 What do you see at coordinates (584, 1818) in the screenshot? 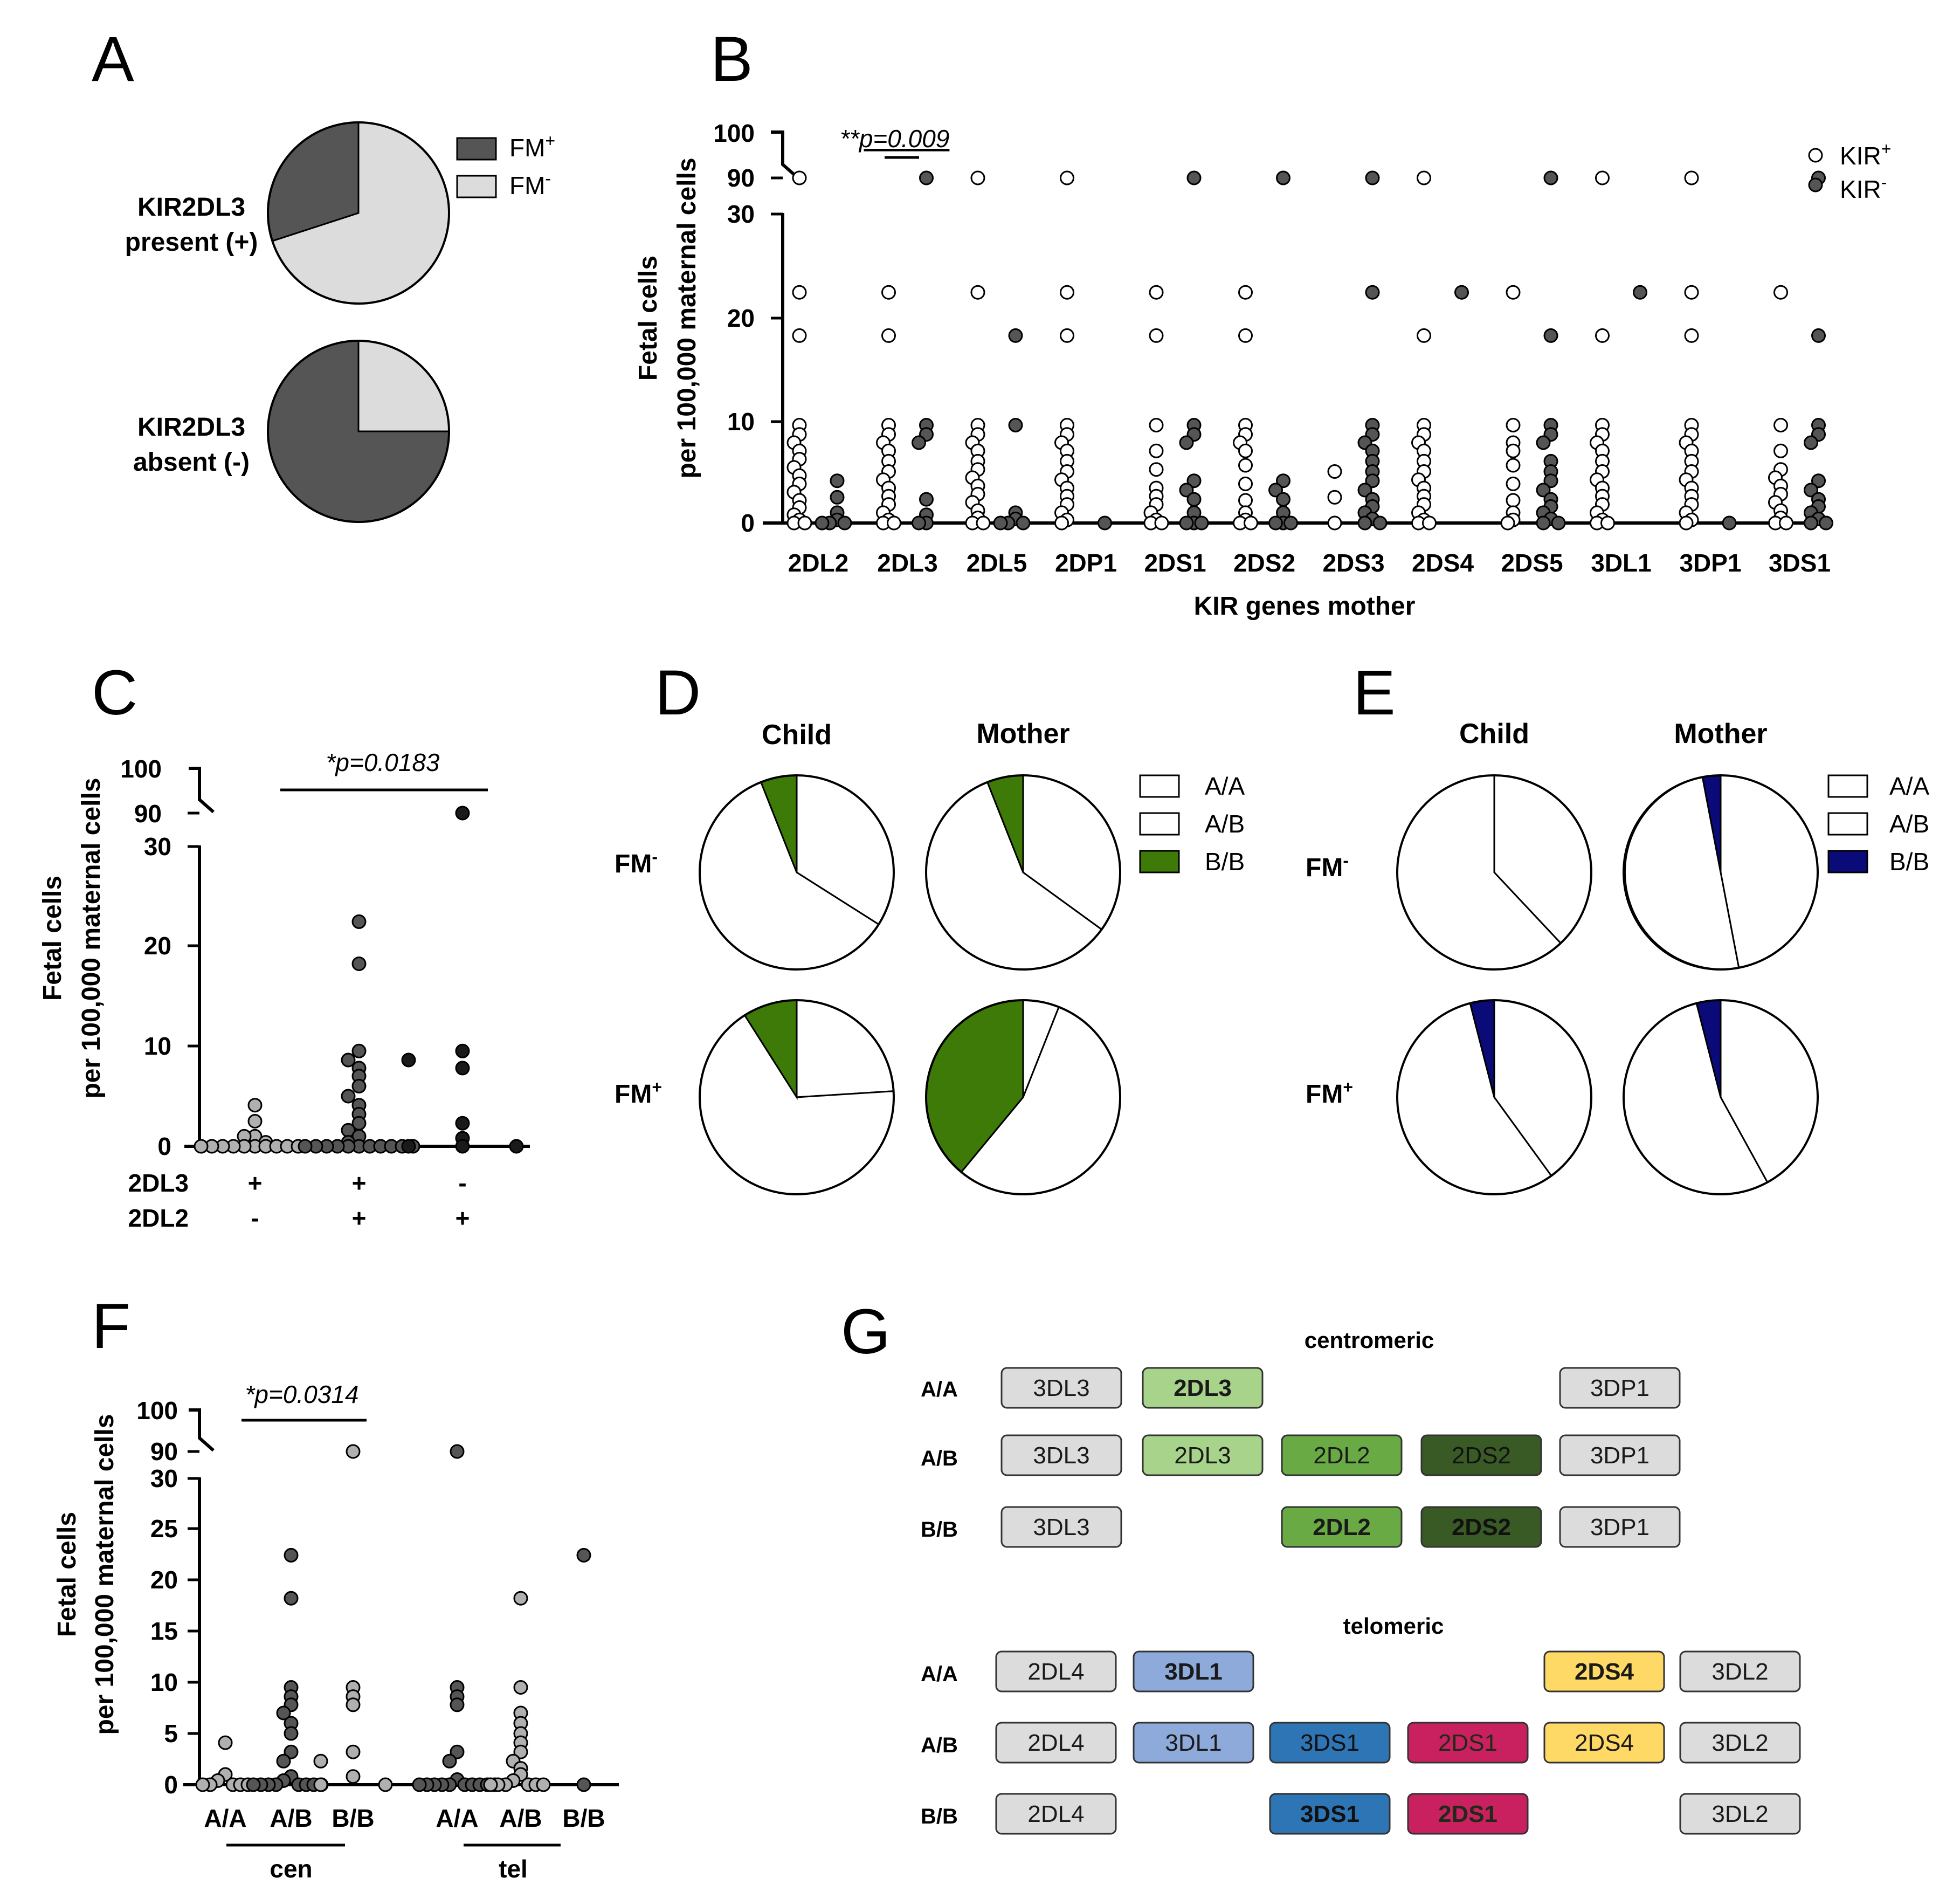
I see `f-cat-label-tel-bb: B/B` at bounding box center [584, 1818].